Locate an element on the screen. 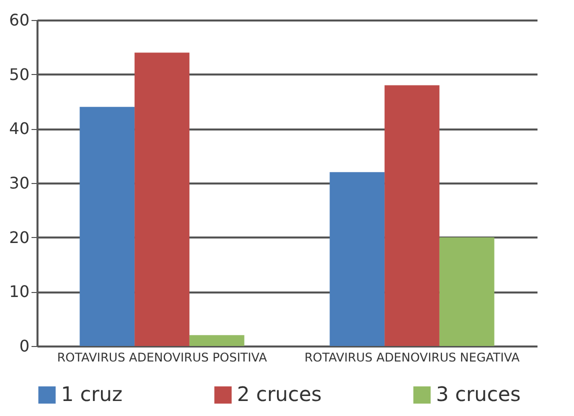 The height and width of the screenshot is (416, 574). y-tick-label: 10 is located at coordinates (19, 292).